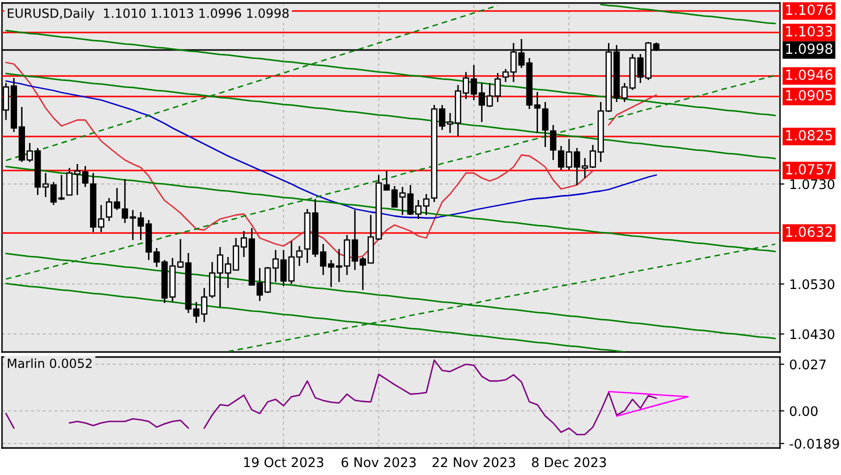 The height and width of the screenshot is (475, 841). What do you see at coordinates (809, 95) in the screenshot?
I see `ref-line-label: 1.0905` at bounding box center [809, 95].